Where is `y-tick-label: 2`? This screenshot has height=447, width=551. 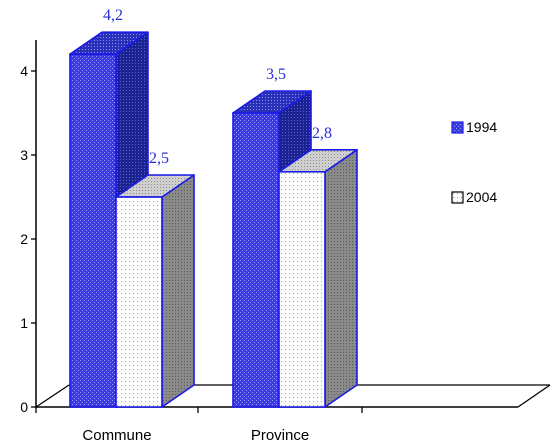 y-tick-label: 2 is located at coordinates (24, 239).